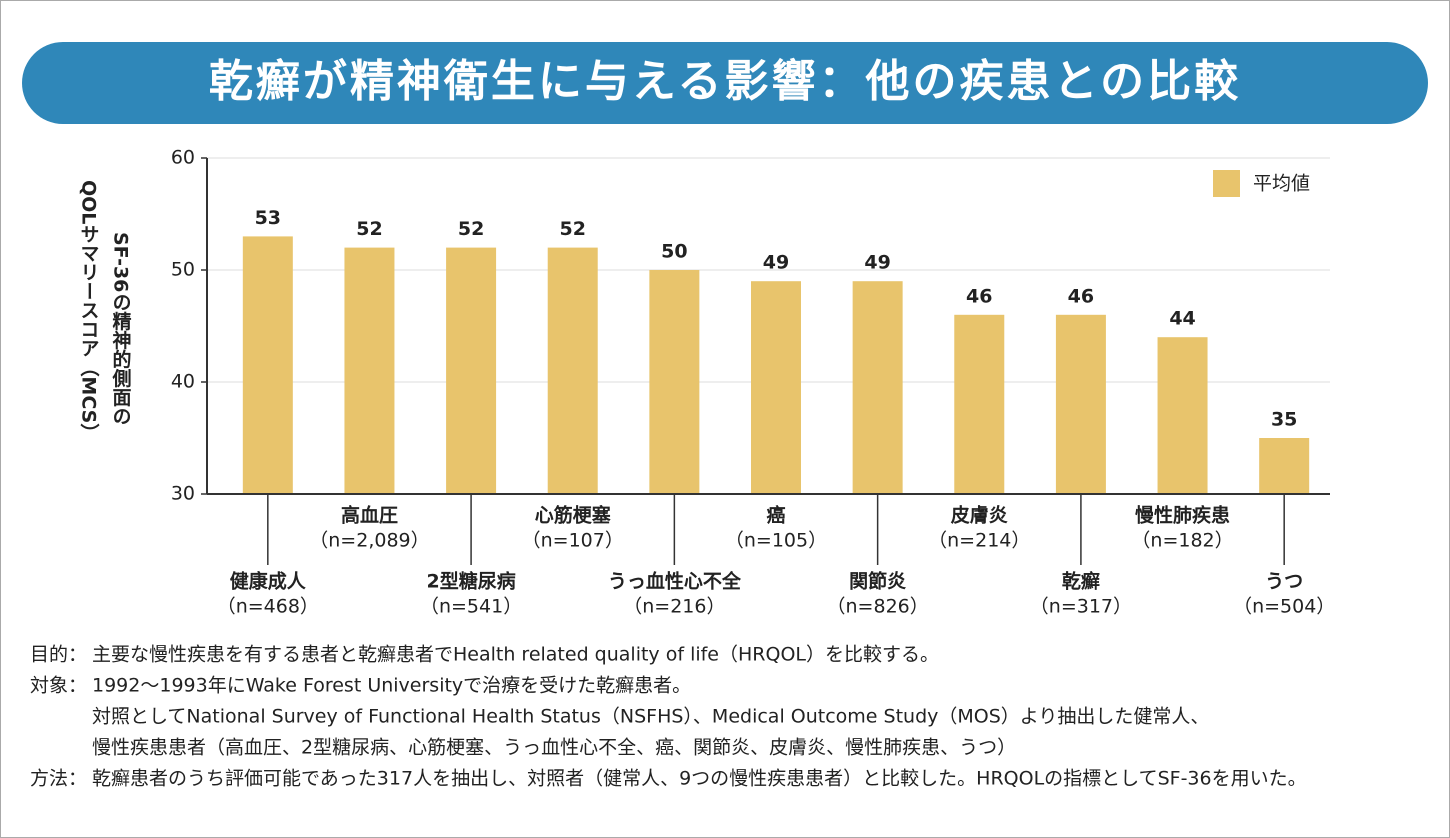 Image resolution: width=1450 pixels, height=838 pixels. Describe the element at coordinates (573, 541) in the screenshot. I see `x-tick-note: （n=107）` at that location.